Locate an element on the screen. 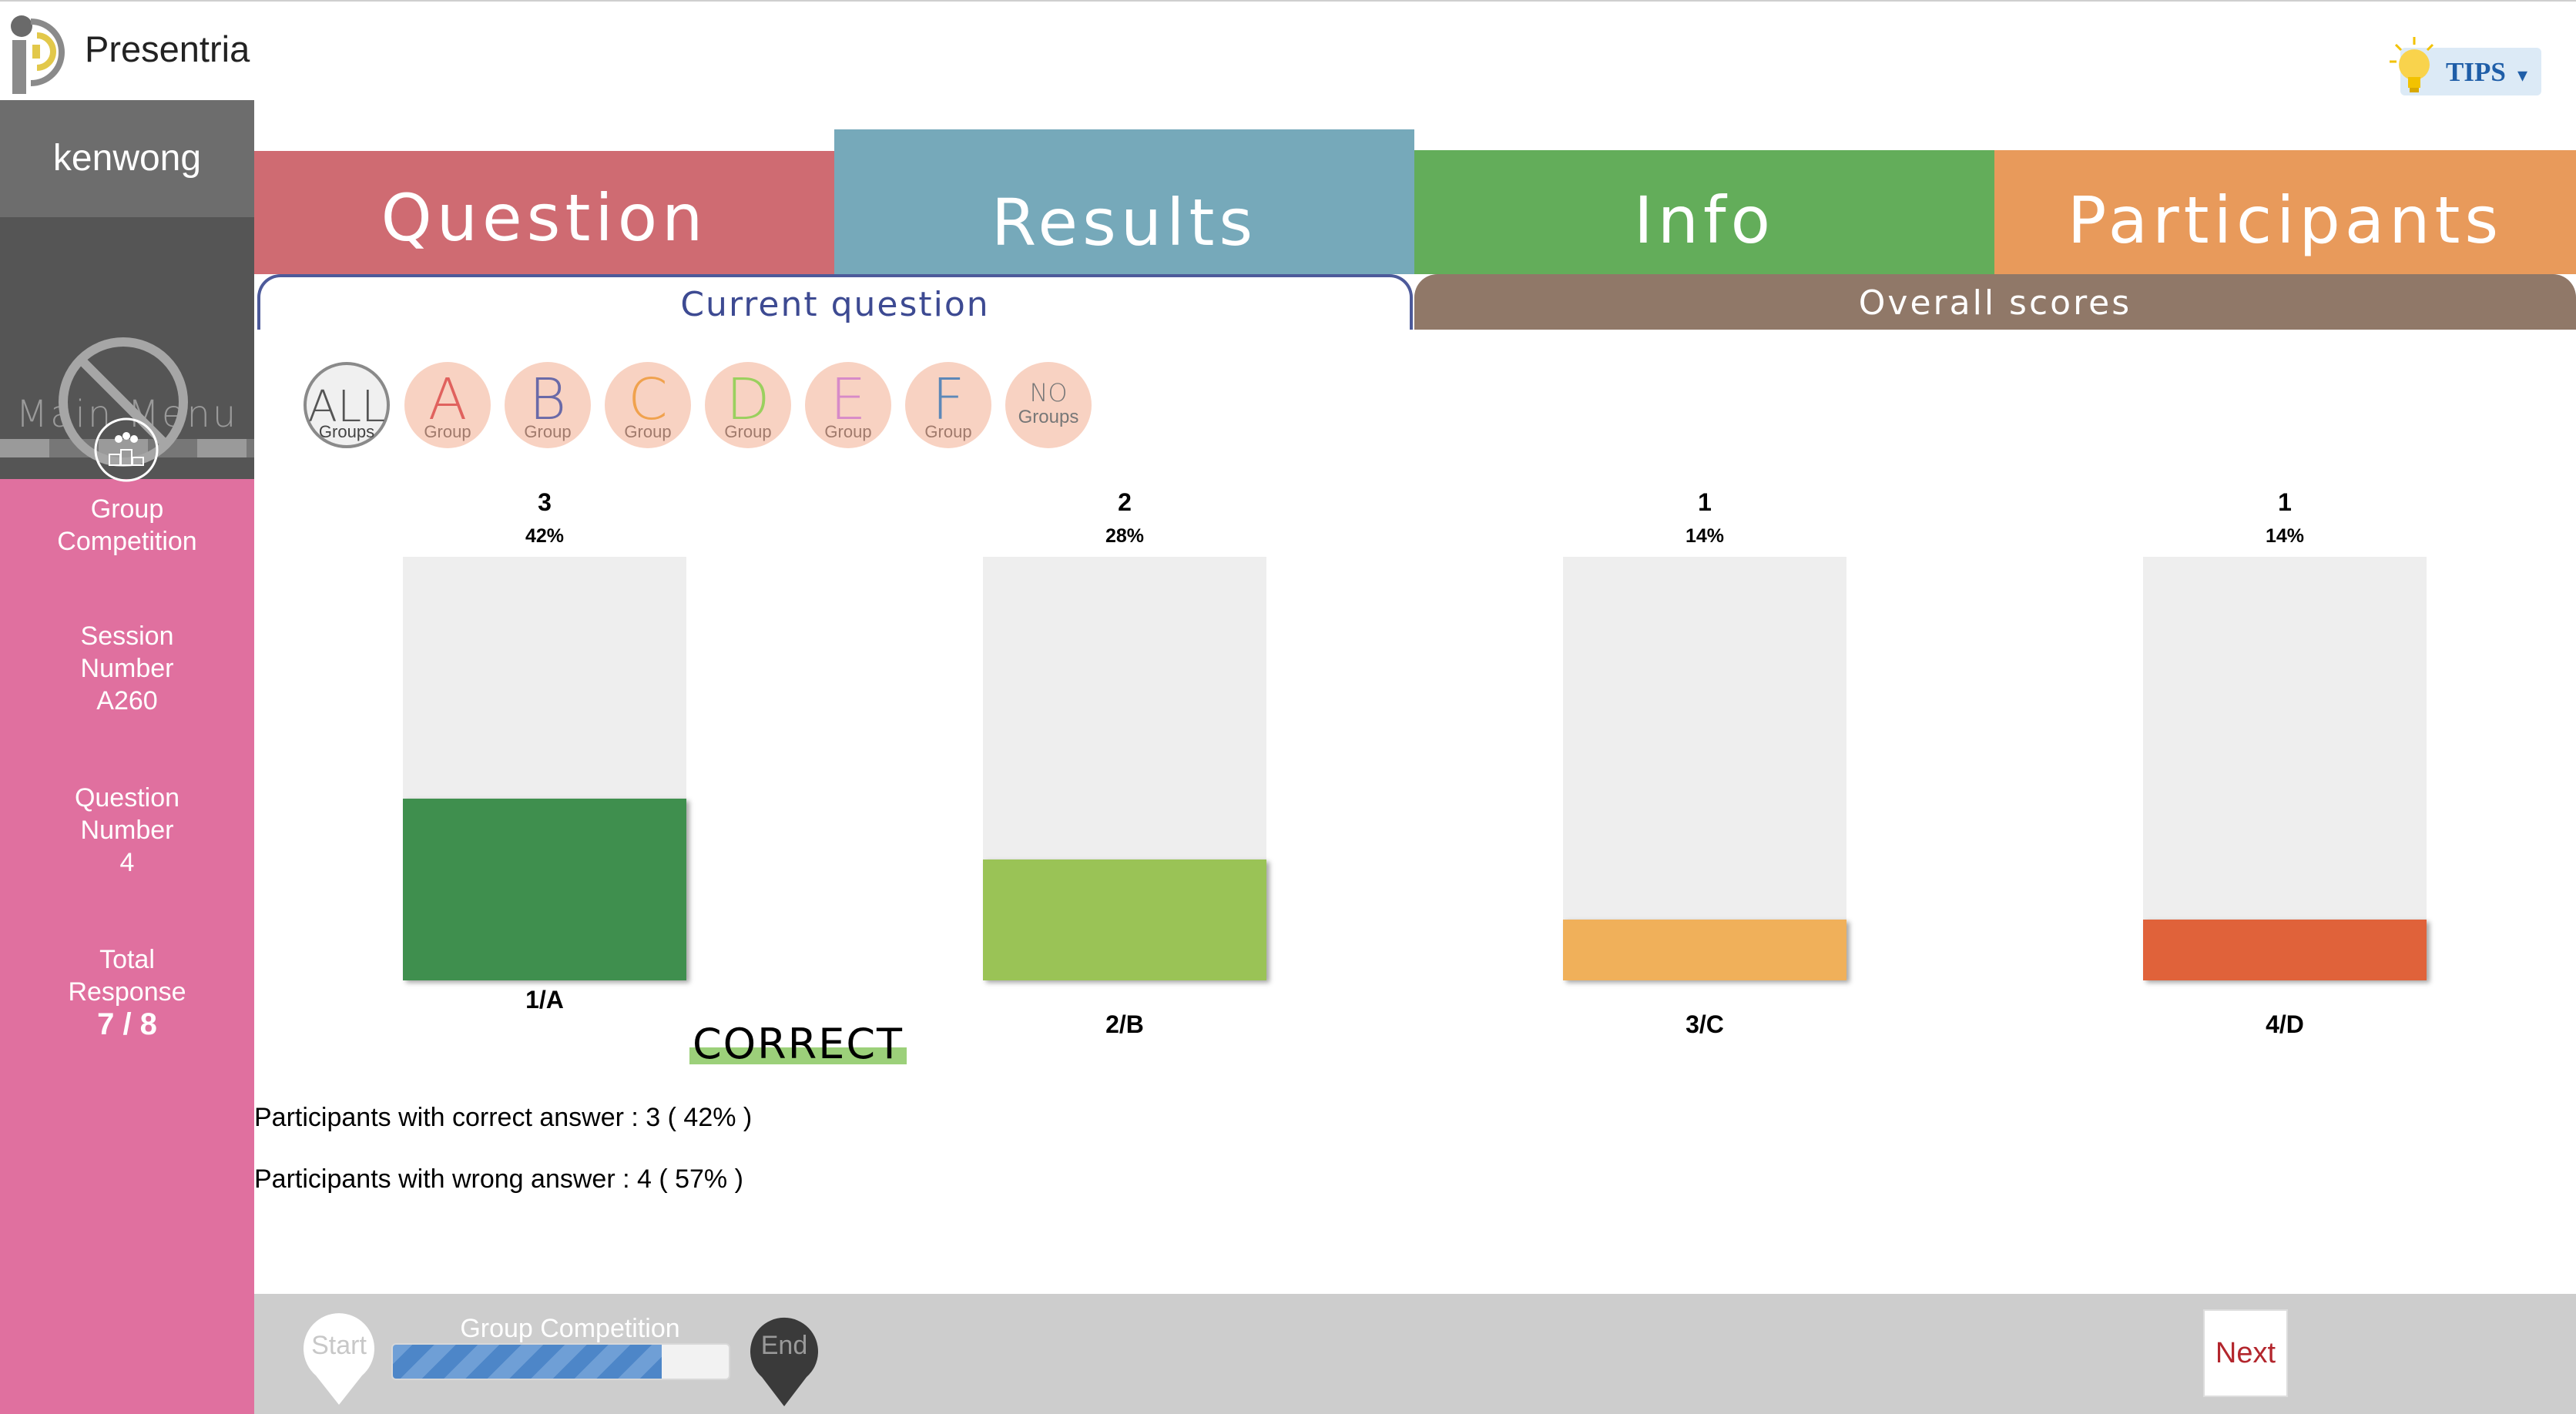 The height and width of the screenshot is (1414, 2576). bar-category-label: 3/C is located at coordinates (1704, 1024).